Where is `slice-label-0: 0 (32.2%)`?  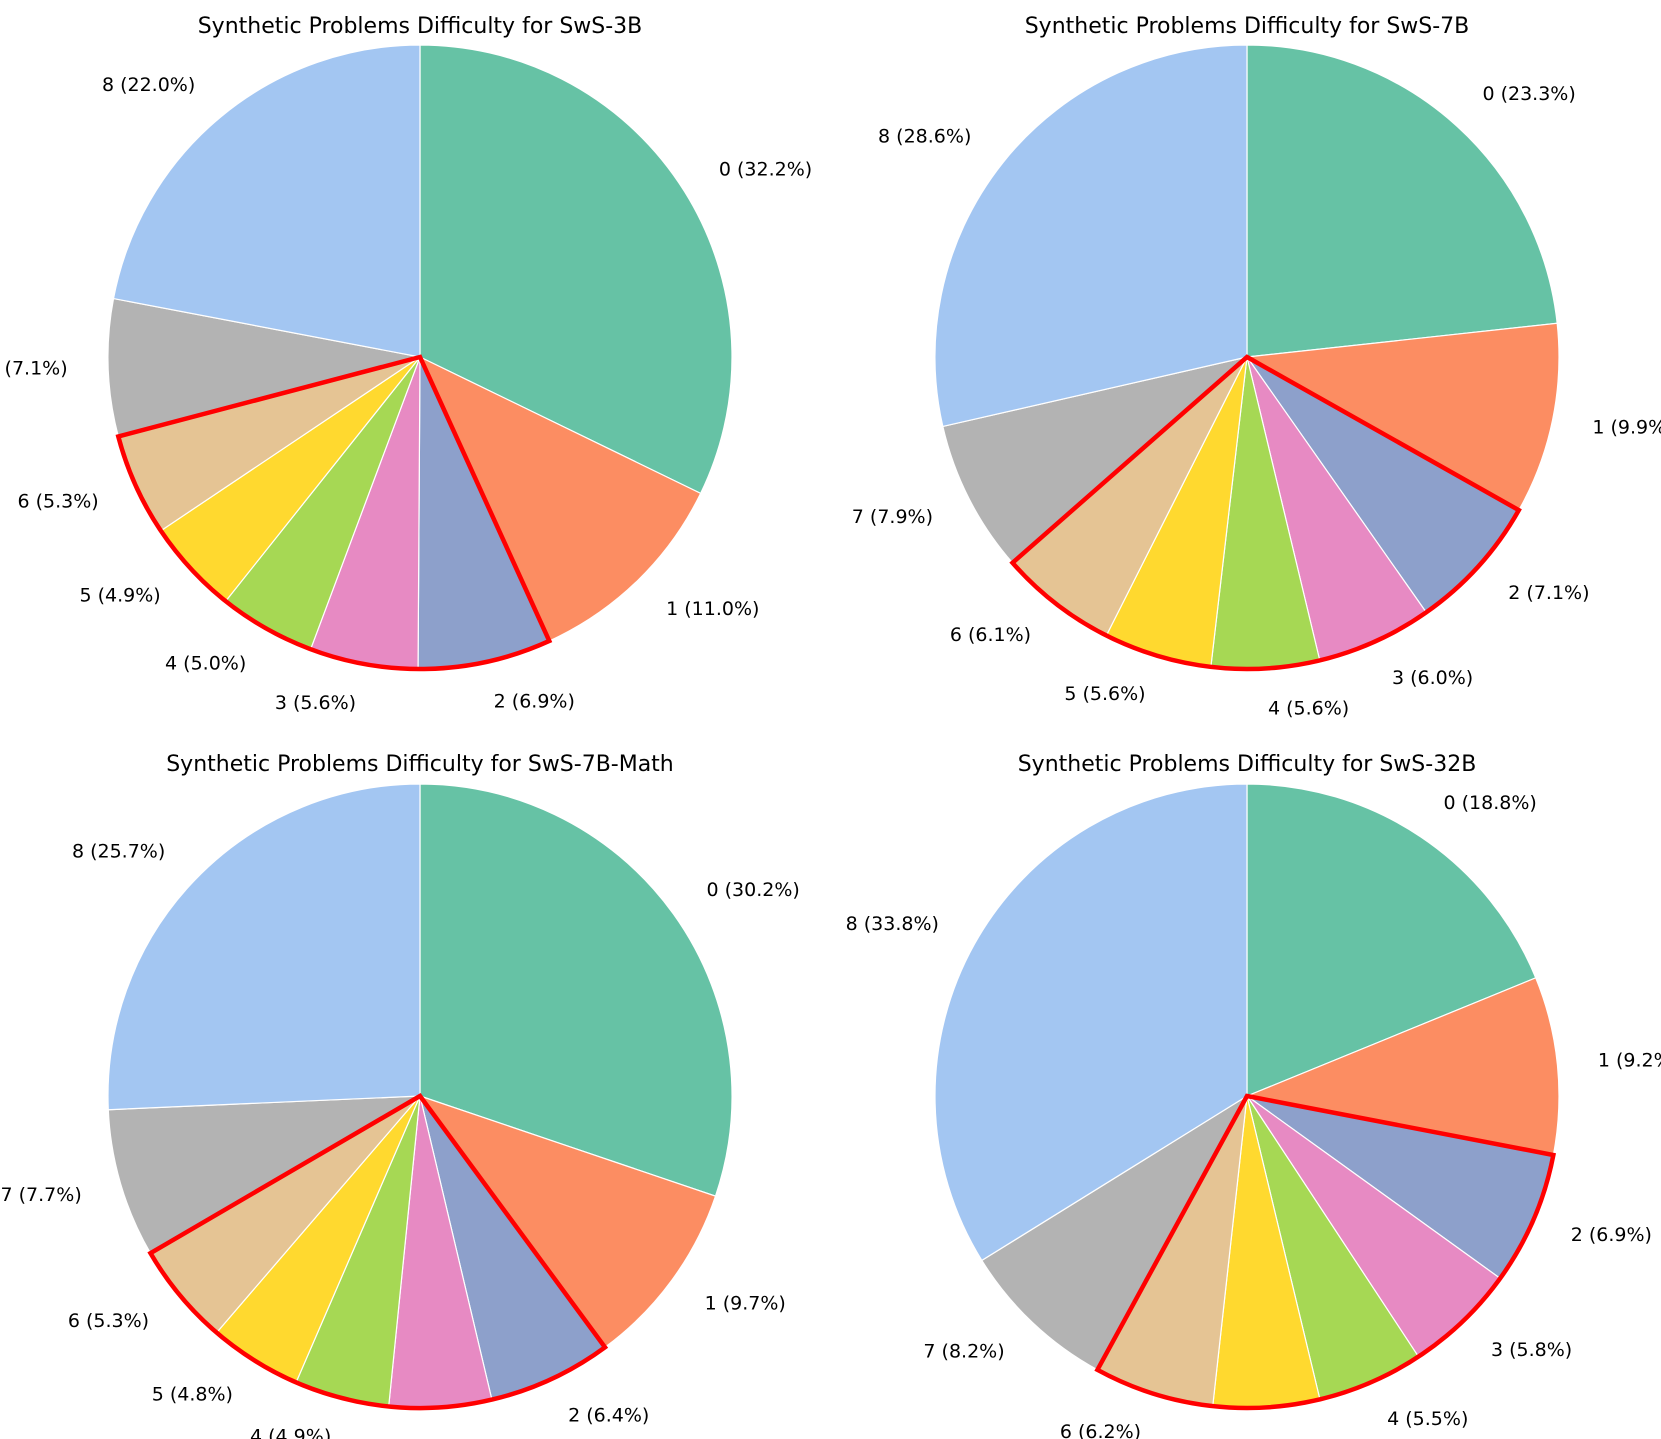
slice-label-0: 0 (32.2%) is located at coordinates (765, 169).